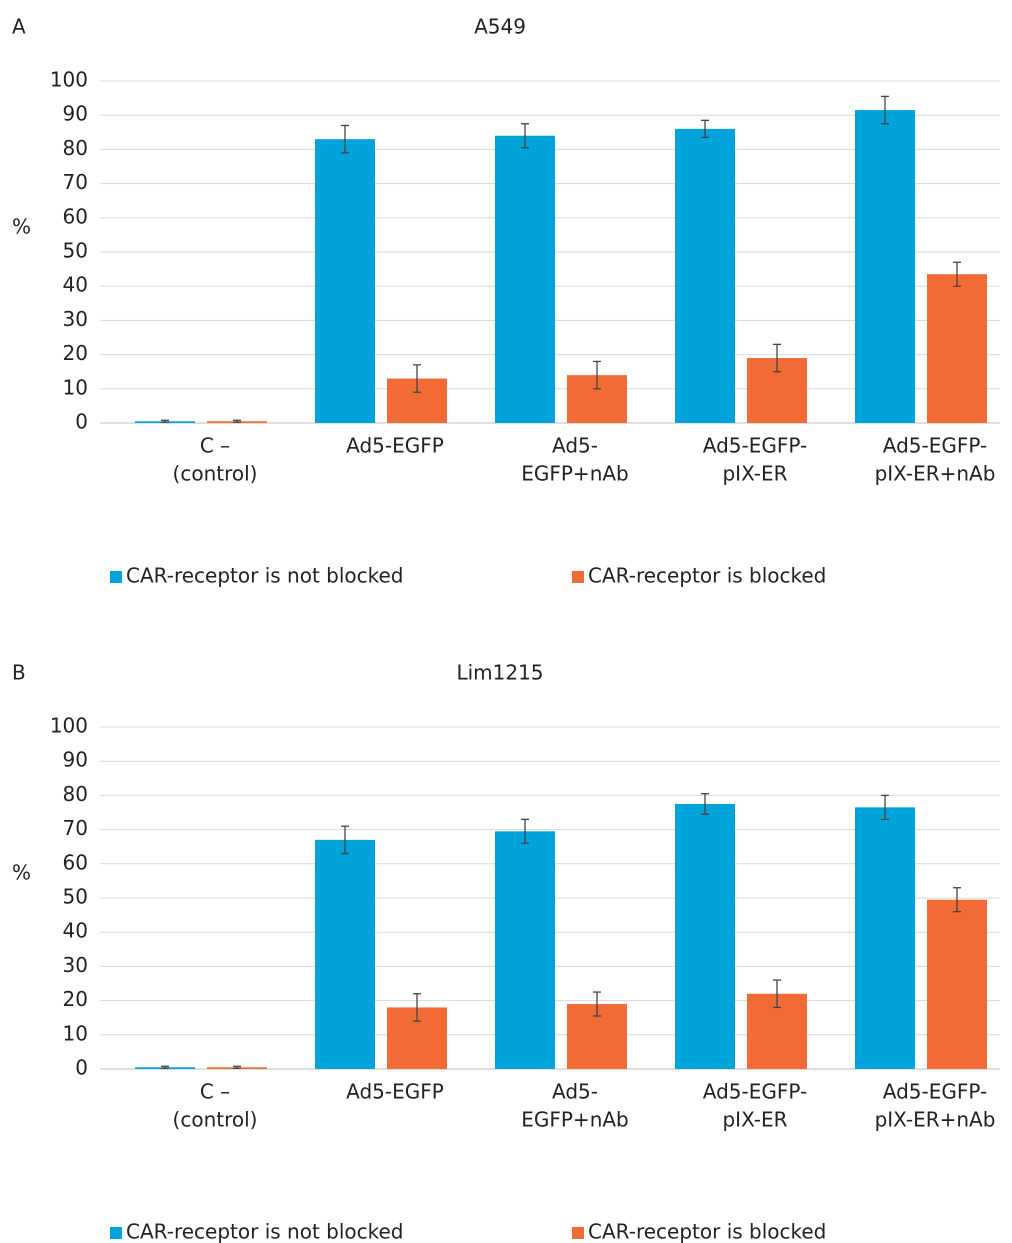  Describe the element at coordinates (499, 673) in the screenshot. I see `chart-title: Lim1215` at that location.